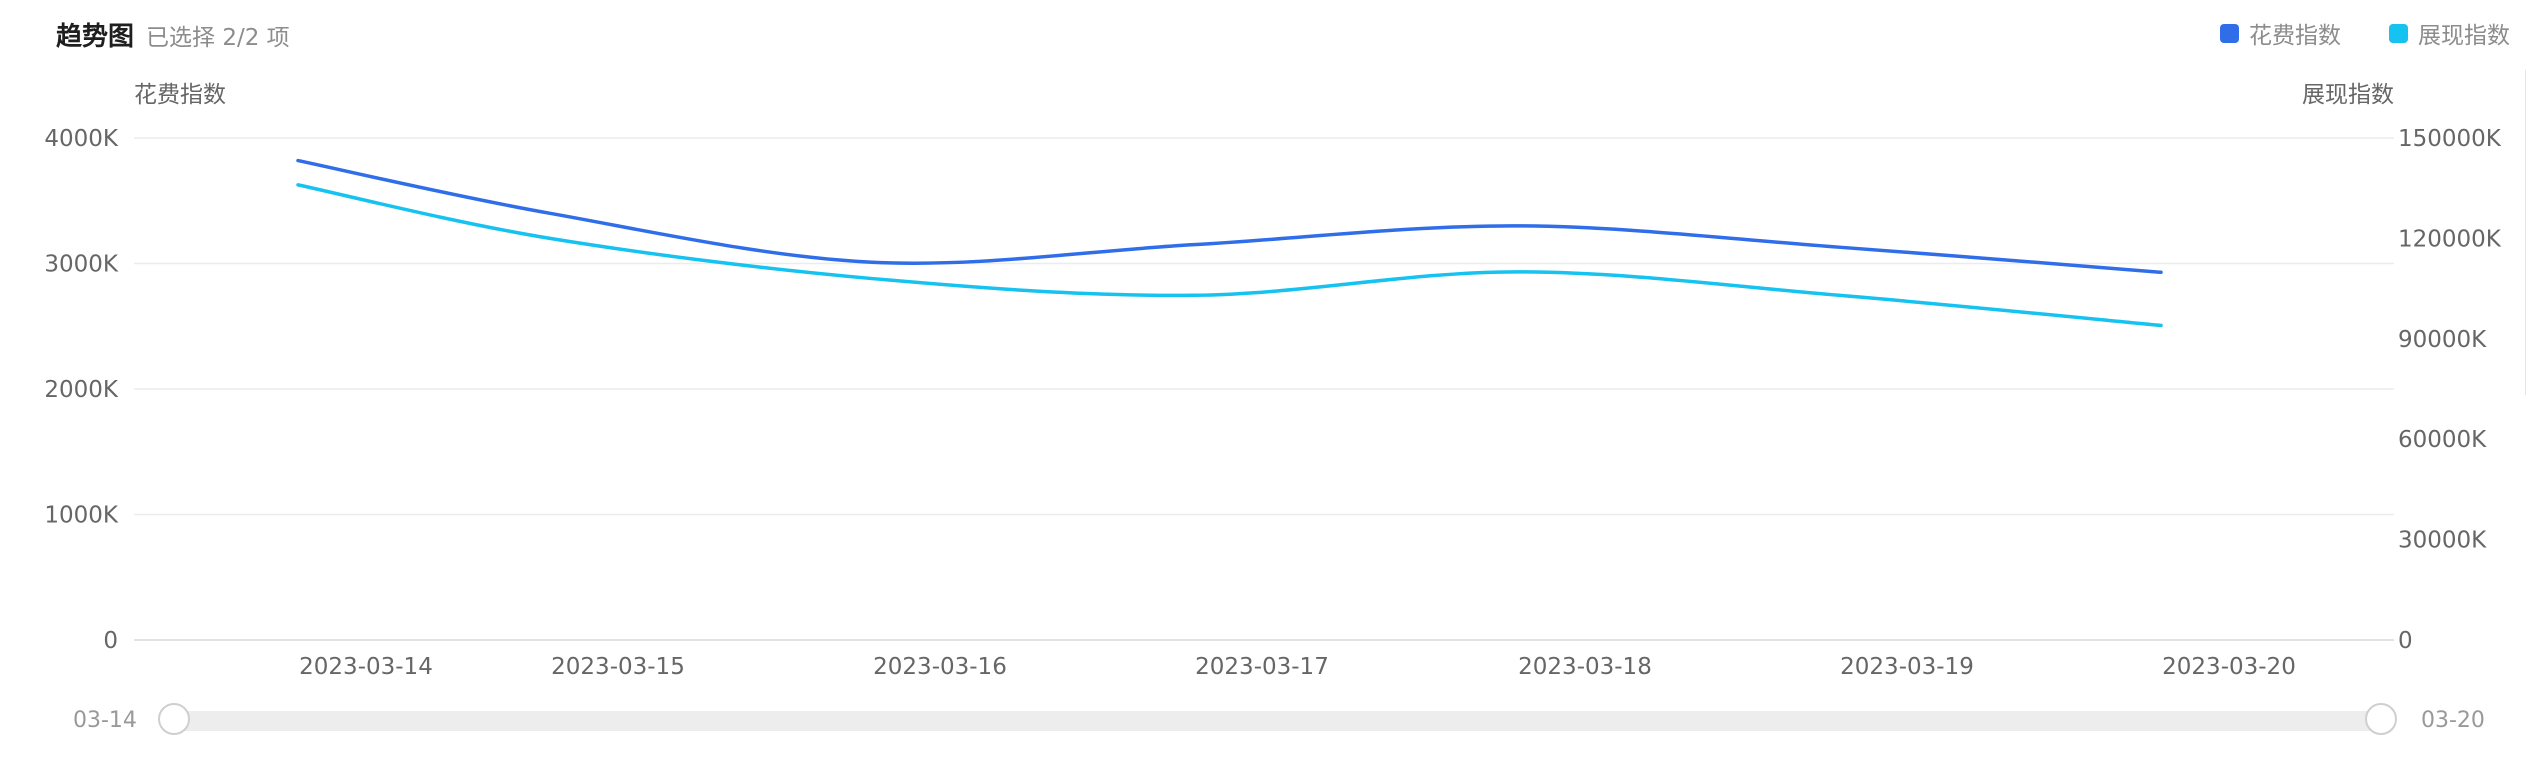  What do you see at coordinates (2464, 36) in the screenshot?
I see `legend-label-impression: 展现指数` at bounding box center [2464, 36].